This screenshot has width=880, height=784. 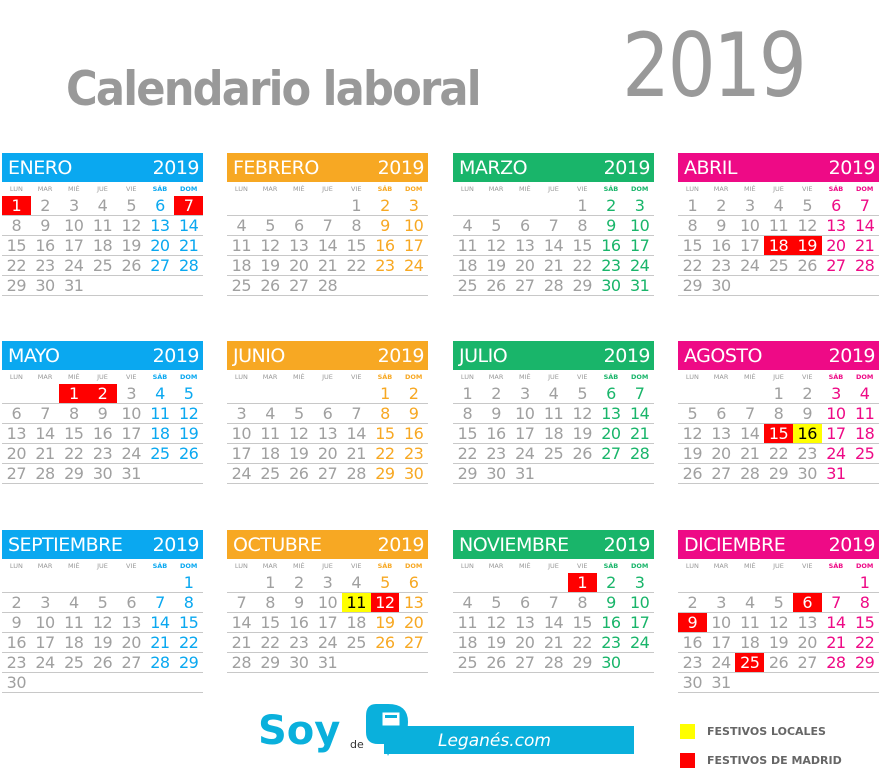 What do you see at coordinates (467, 433) in the screenshot?
I see `day-cell: 15` at bounding box center [467, 433].